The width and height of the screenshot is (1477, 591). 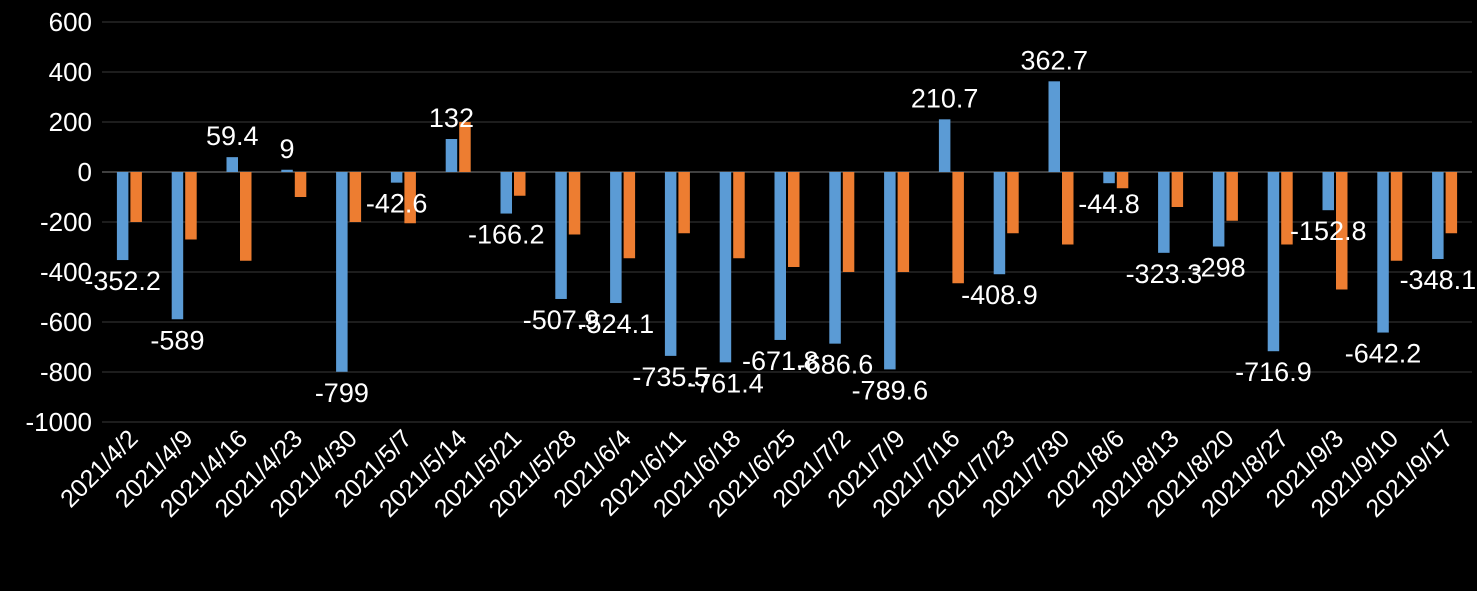 I want to click on y-tick-label: -1000, so click(x=59, y=422).